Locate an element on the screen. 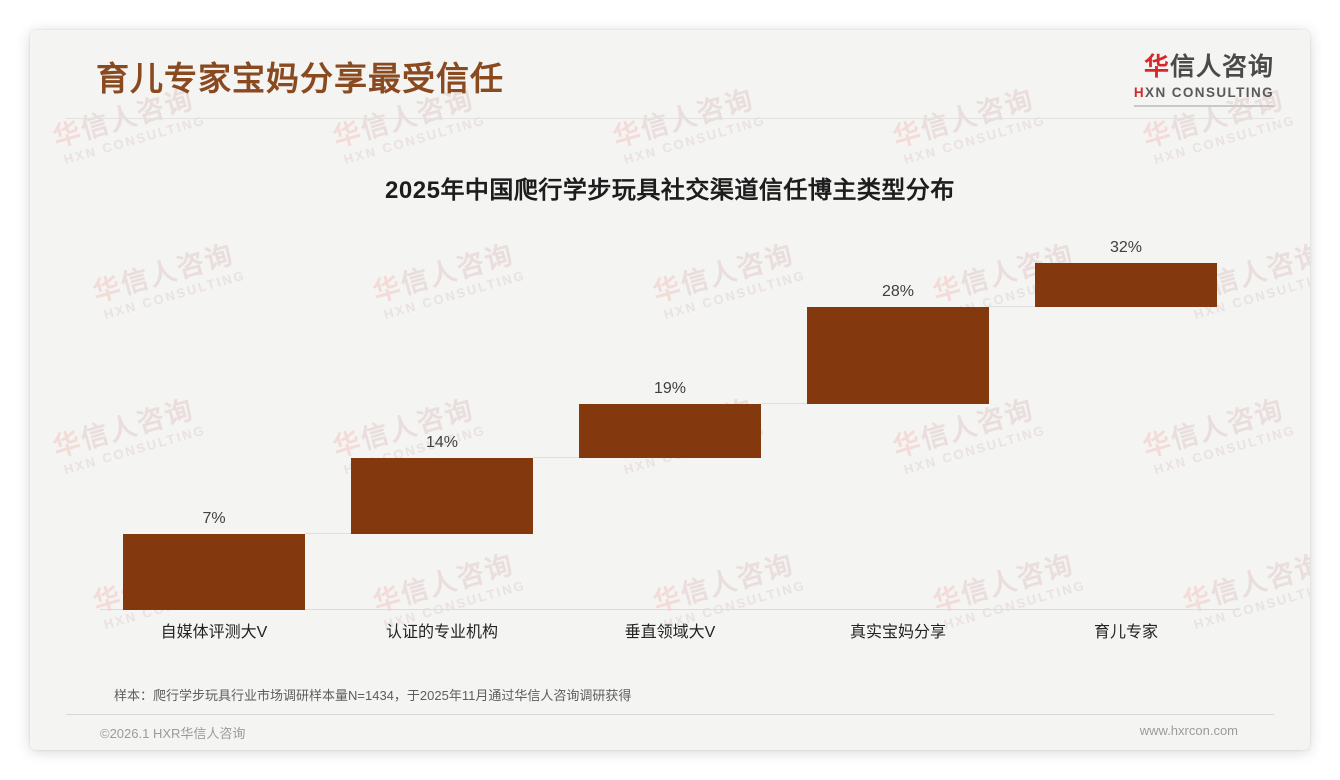 The image size is (1340, 780). brand-logo: 华信人咨询 HXN CONSULTING is located at coordinates (1203, 80).